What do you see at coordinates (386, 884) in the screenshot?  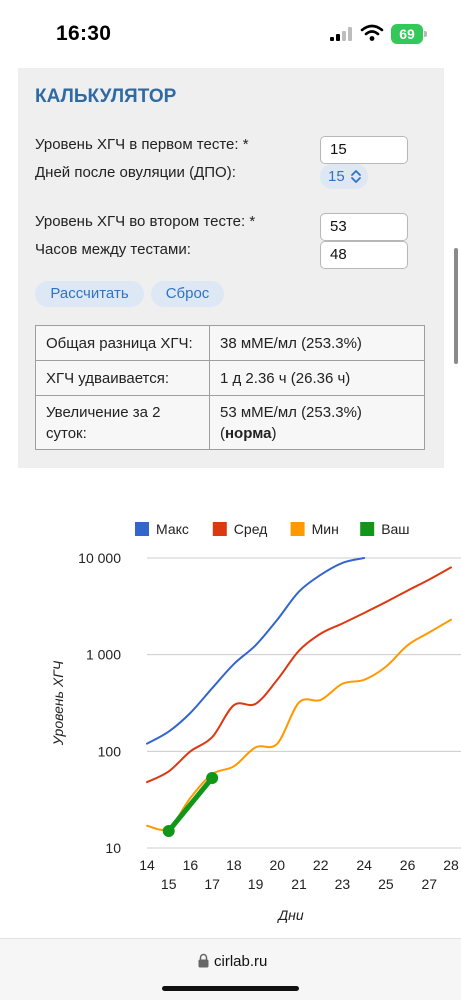 I see `x-tick-label: 25` at bounding box center [386, 884].